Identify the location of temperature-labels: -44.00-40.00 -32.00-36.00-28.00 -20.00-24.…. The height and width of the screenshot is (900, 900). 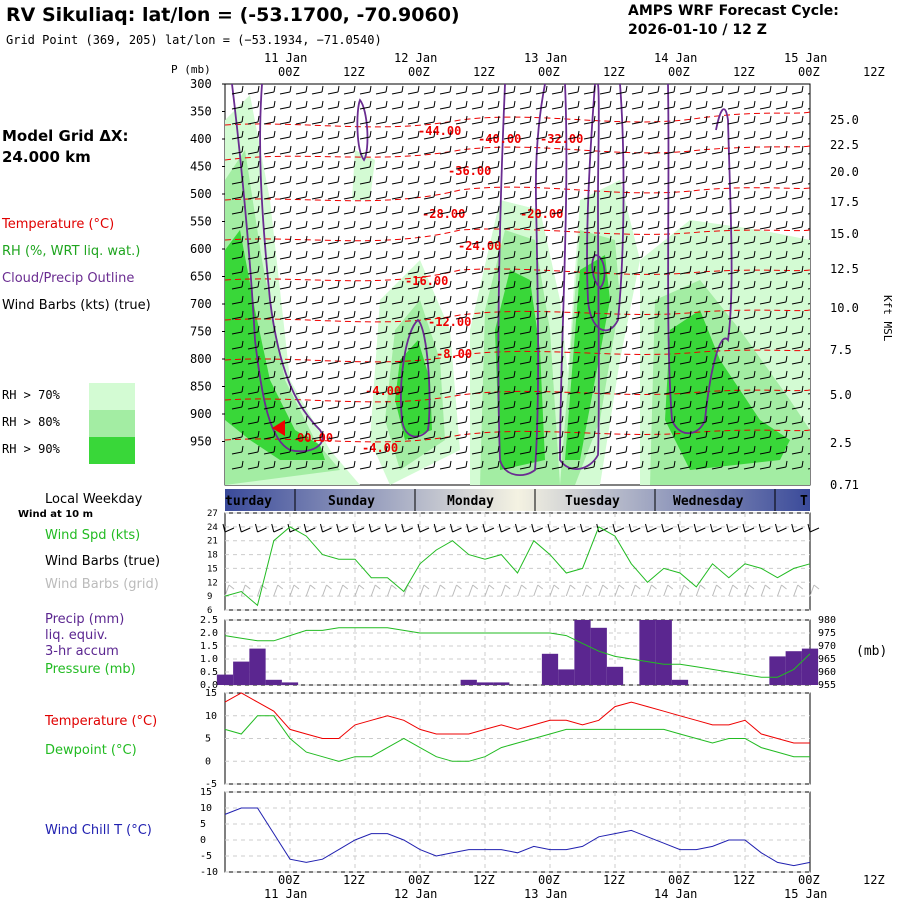
(440, 289).